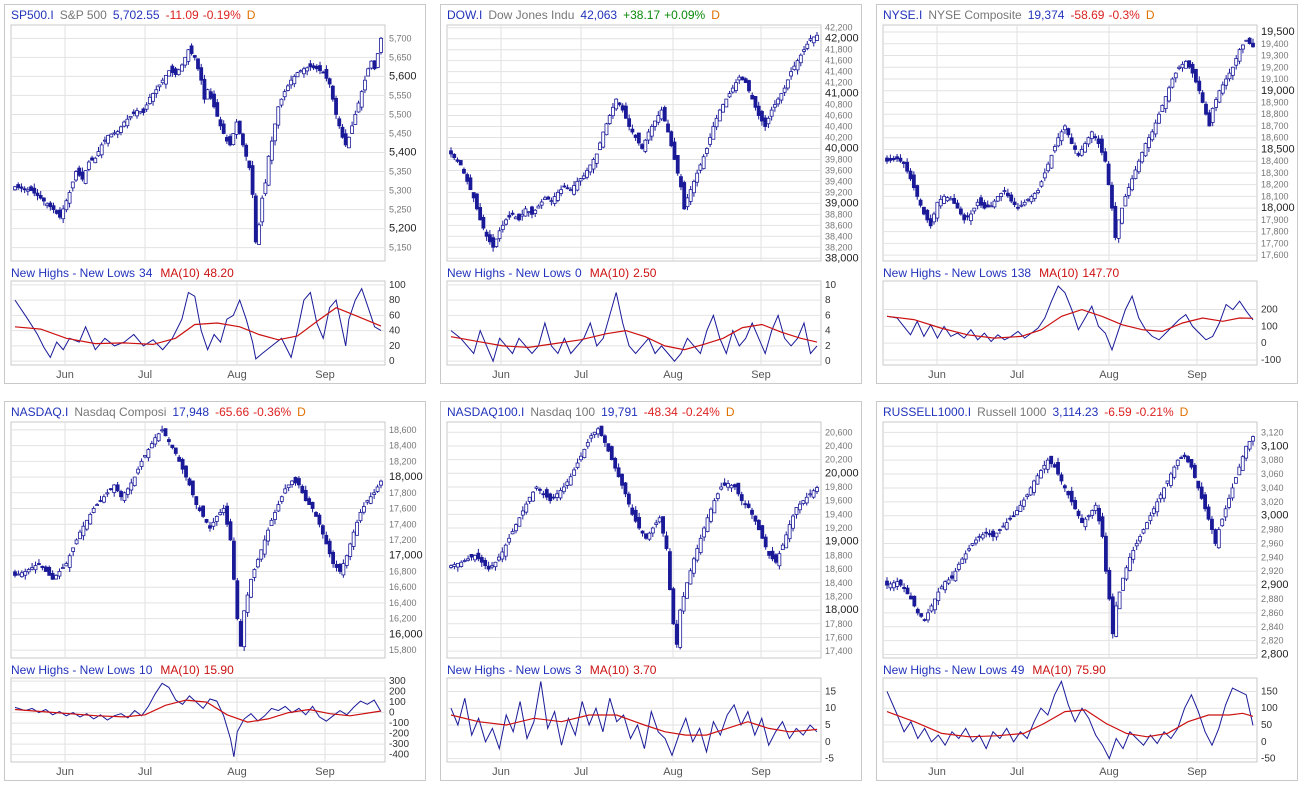 The image size is (1307, 792). What do you see at coordinates (399, 734) in the screenshot?
I see `indicator-tick-label: -200` at bounding box center [399, 734].